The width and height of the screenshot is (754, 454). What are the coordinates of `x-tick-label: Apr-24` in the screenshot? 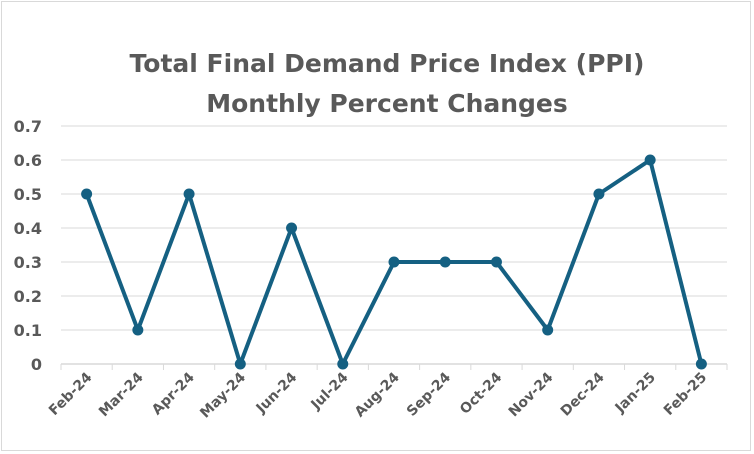 It's located at (173, 393).